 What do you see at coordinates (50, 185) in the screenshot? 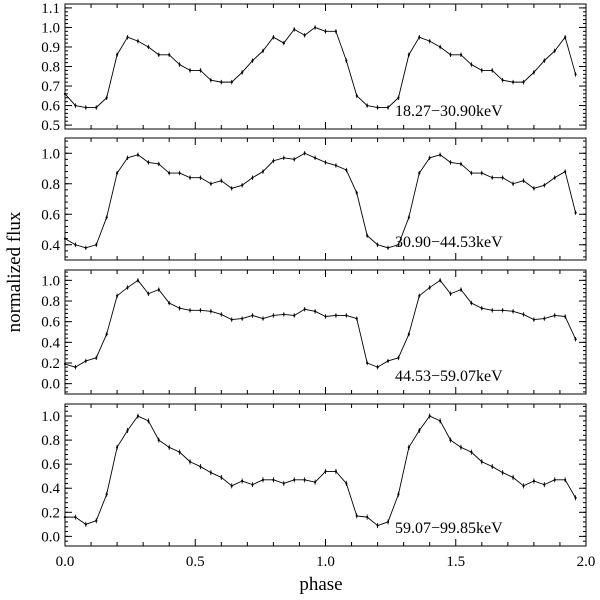
I see `y-tick-label: 0.8` at bounding box center [50, 185].